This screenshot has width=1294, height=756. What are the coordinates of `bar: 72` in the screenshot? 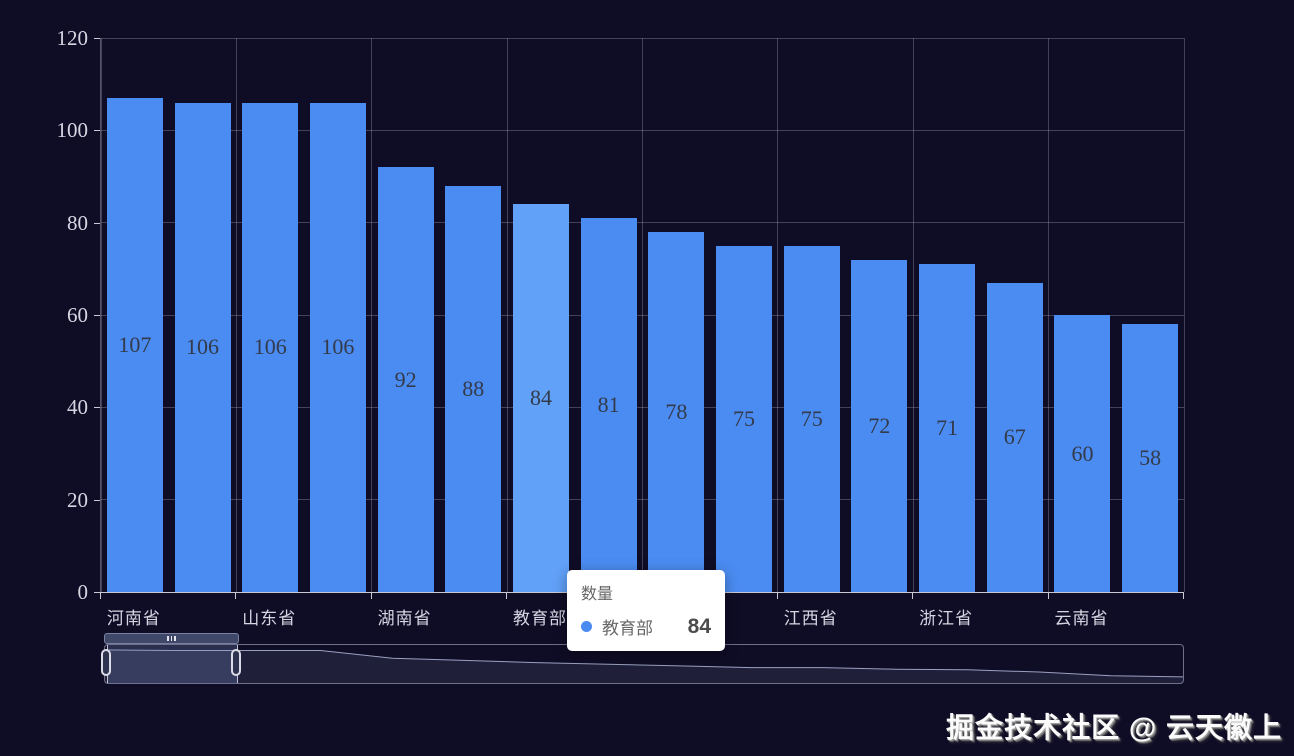 It's located at (879, 425).